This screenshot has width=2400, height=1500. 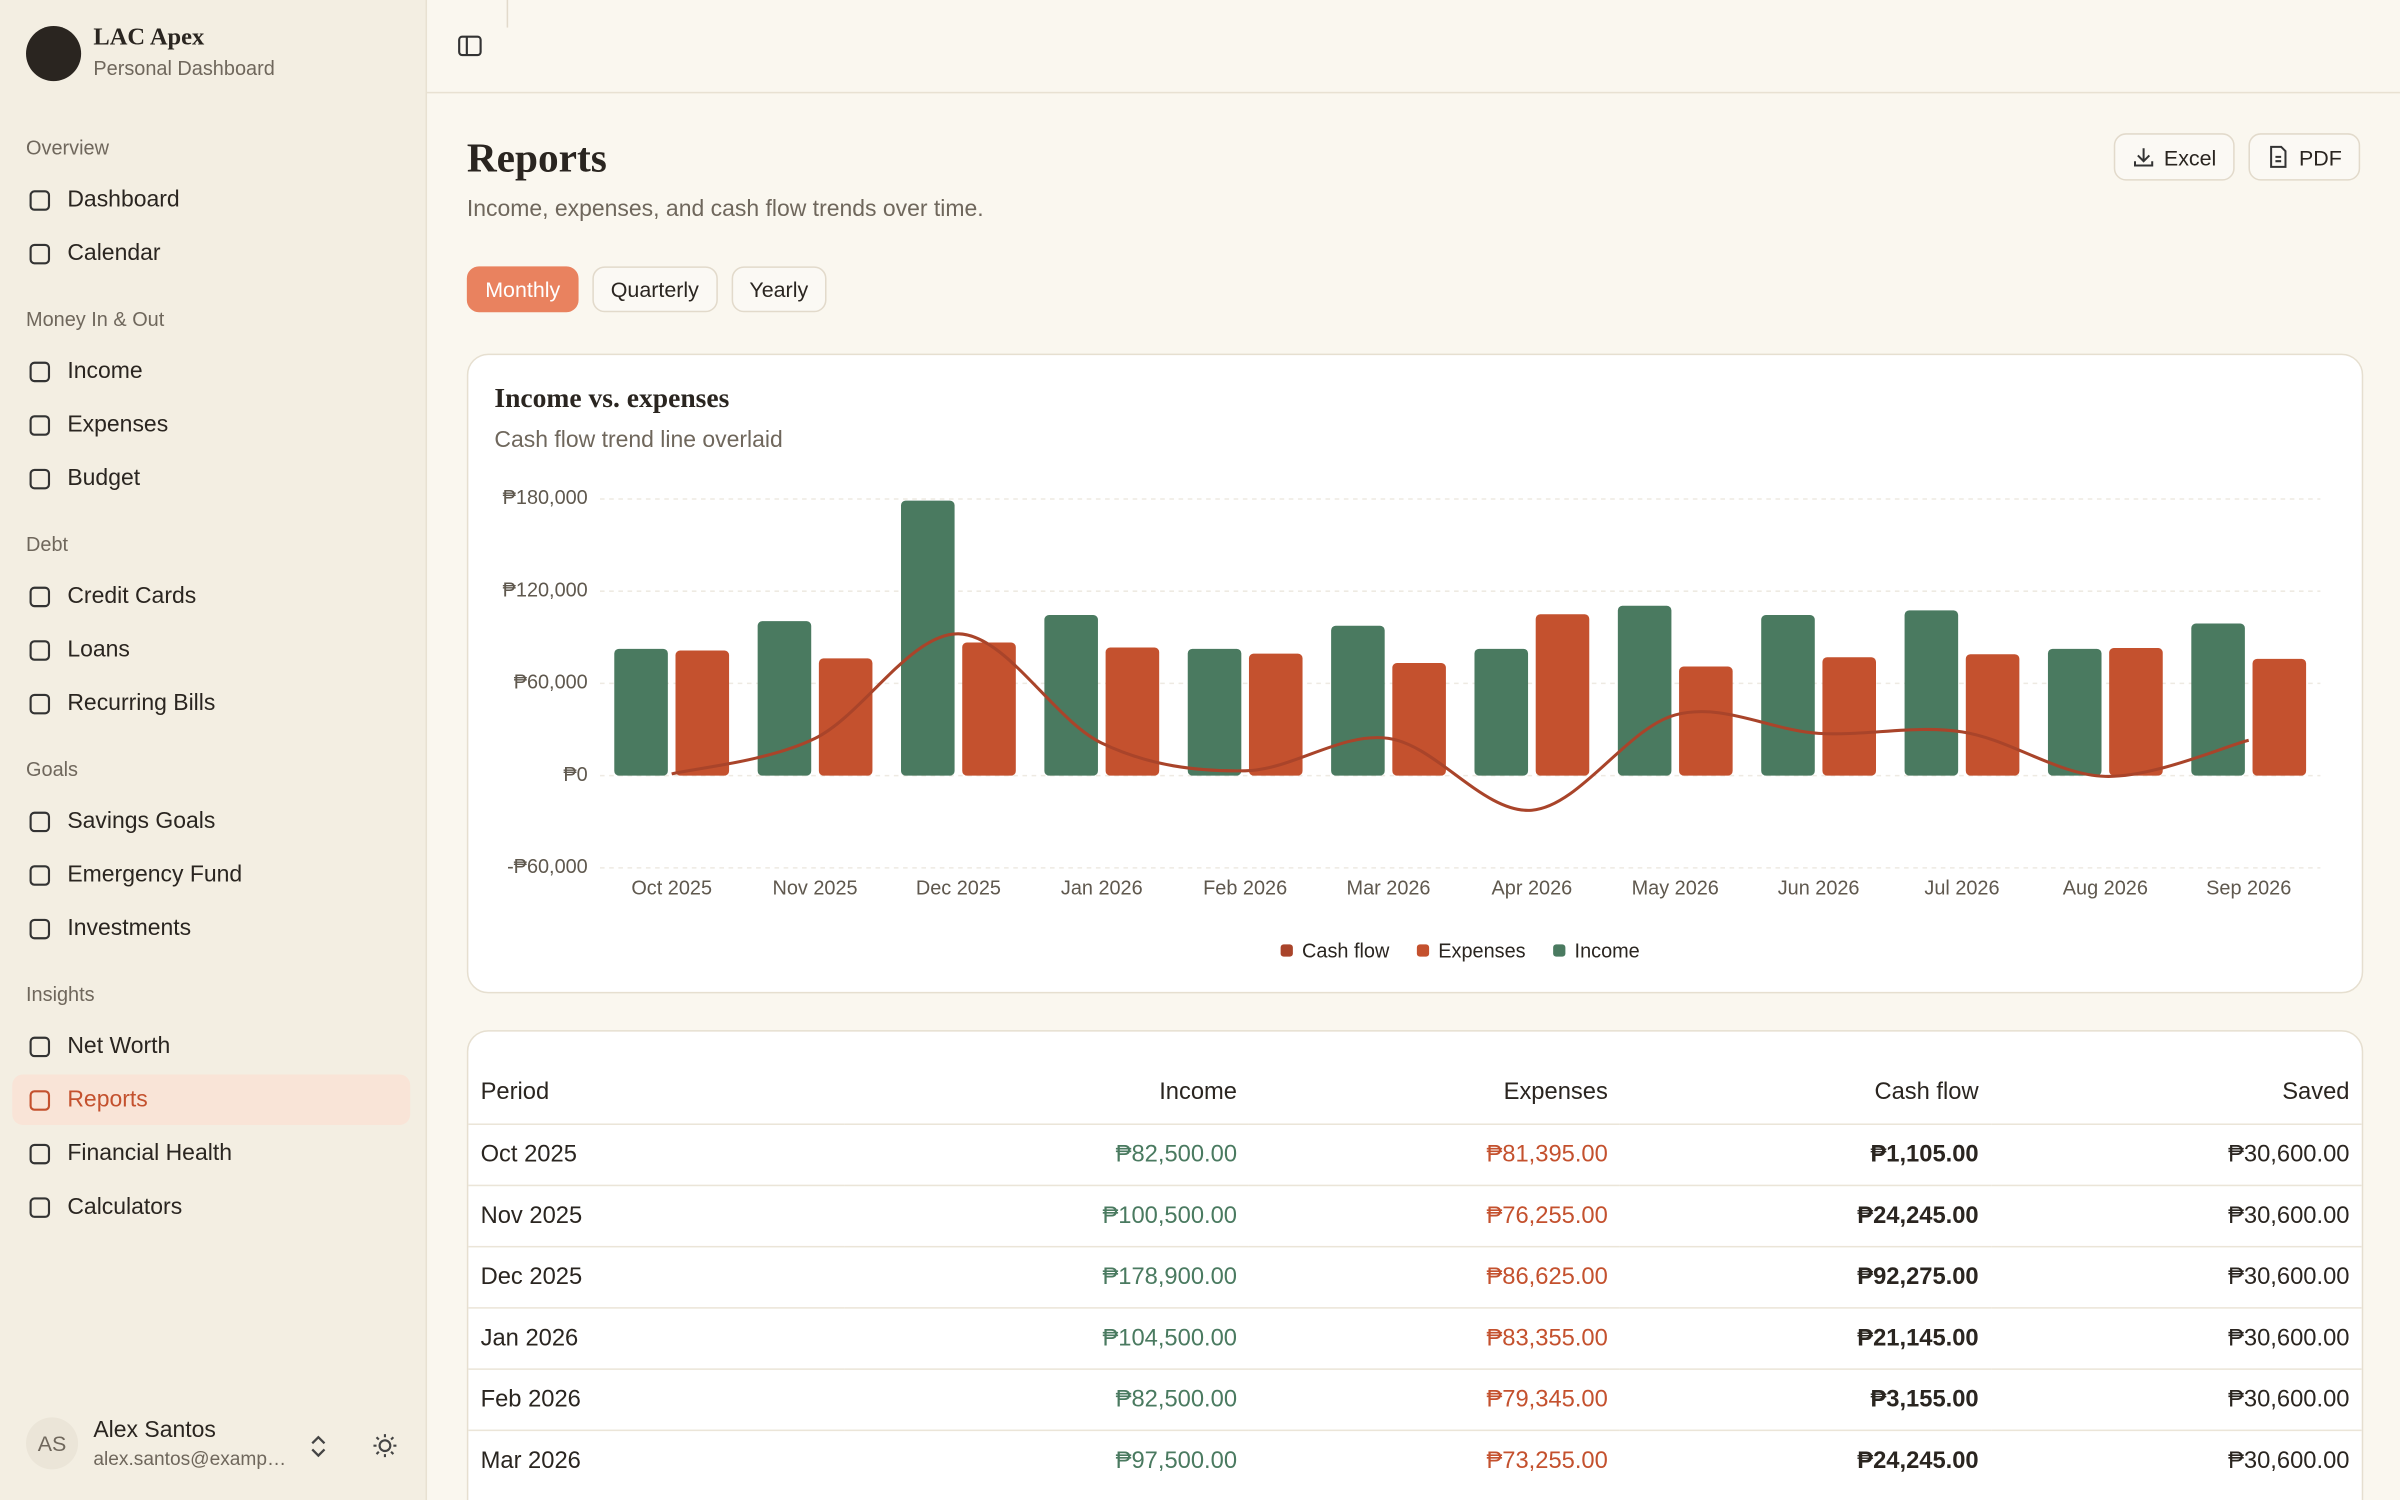 I want to click on nav-label: Expenses, so click(x=118, y=424).